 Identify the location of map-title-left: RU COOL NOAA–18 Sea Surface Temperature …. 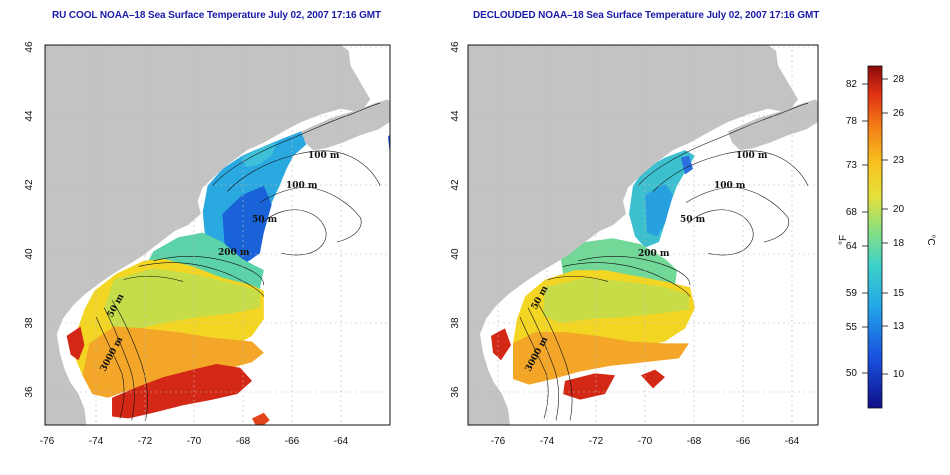
(217, 15).